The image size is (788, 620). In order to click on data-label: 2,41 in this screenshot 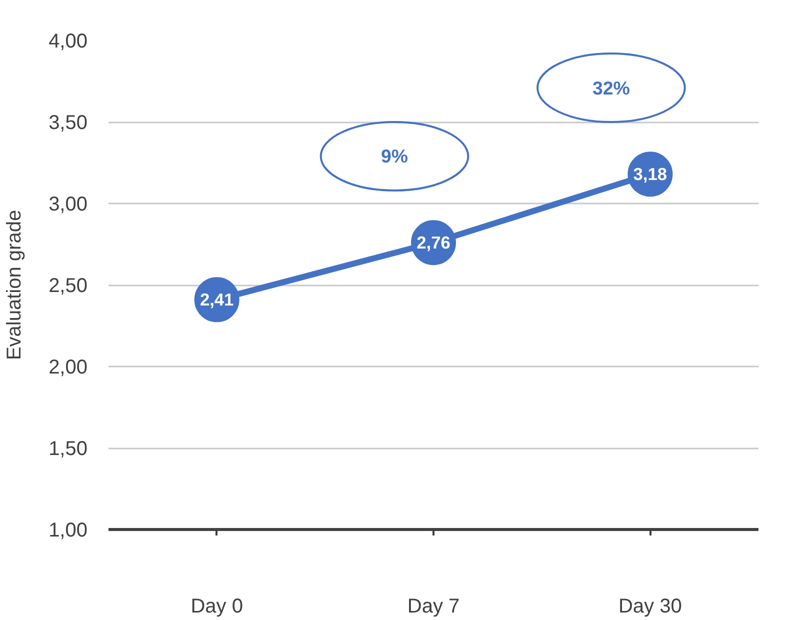, I will do `click(217, 300)`.